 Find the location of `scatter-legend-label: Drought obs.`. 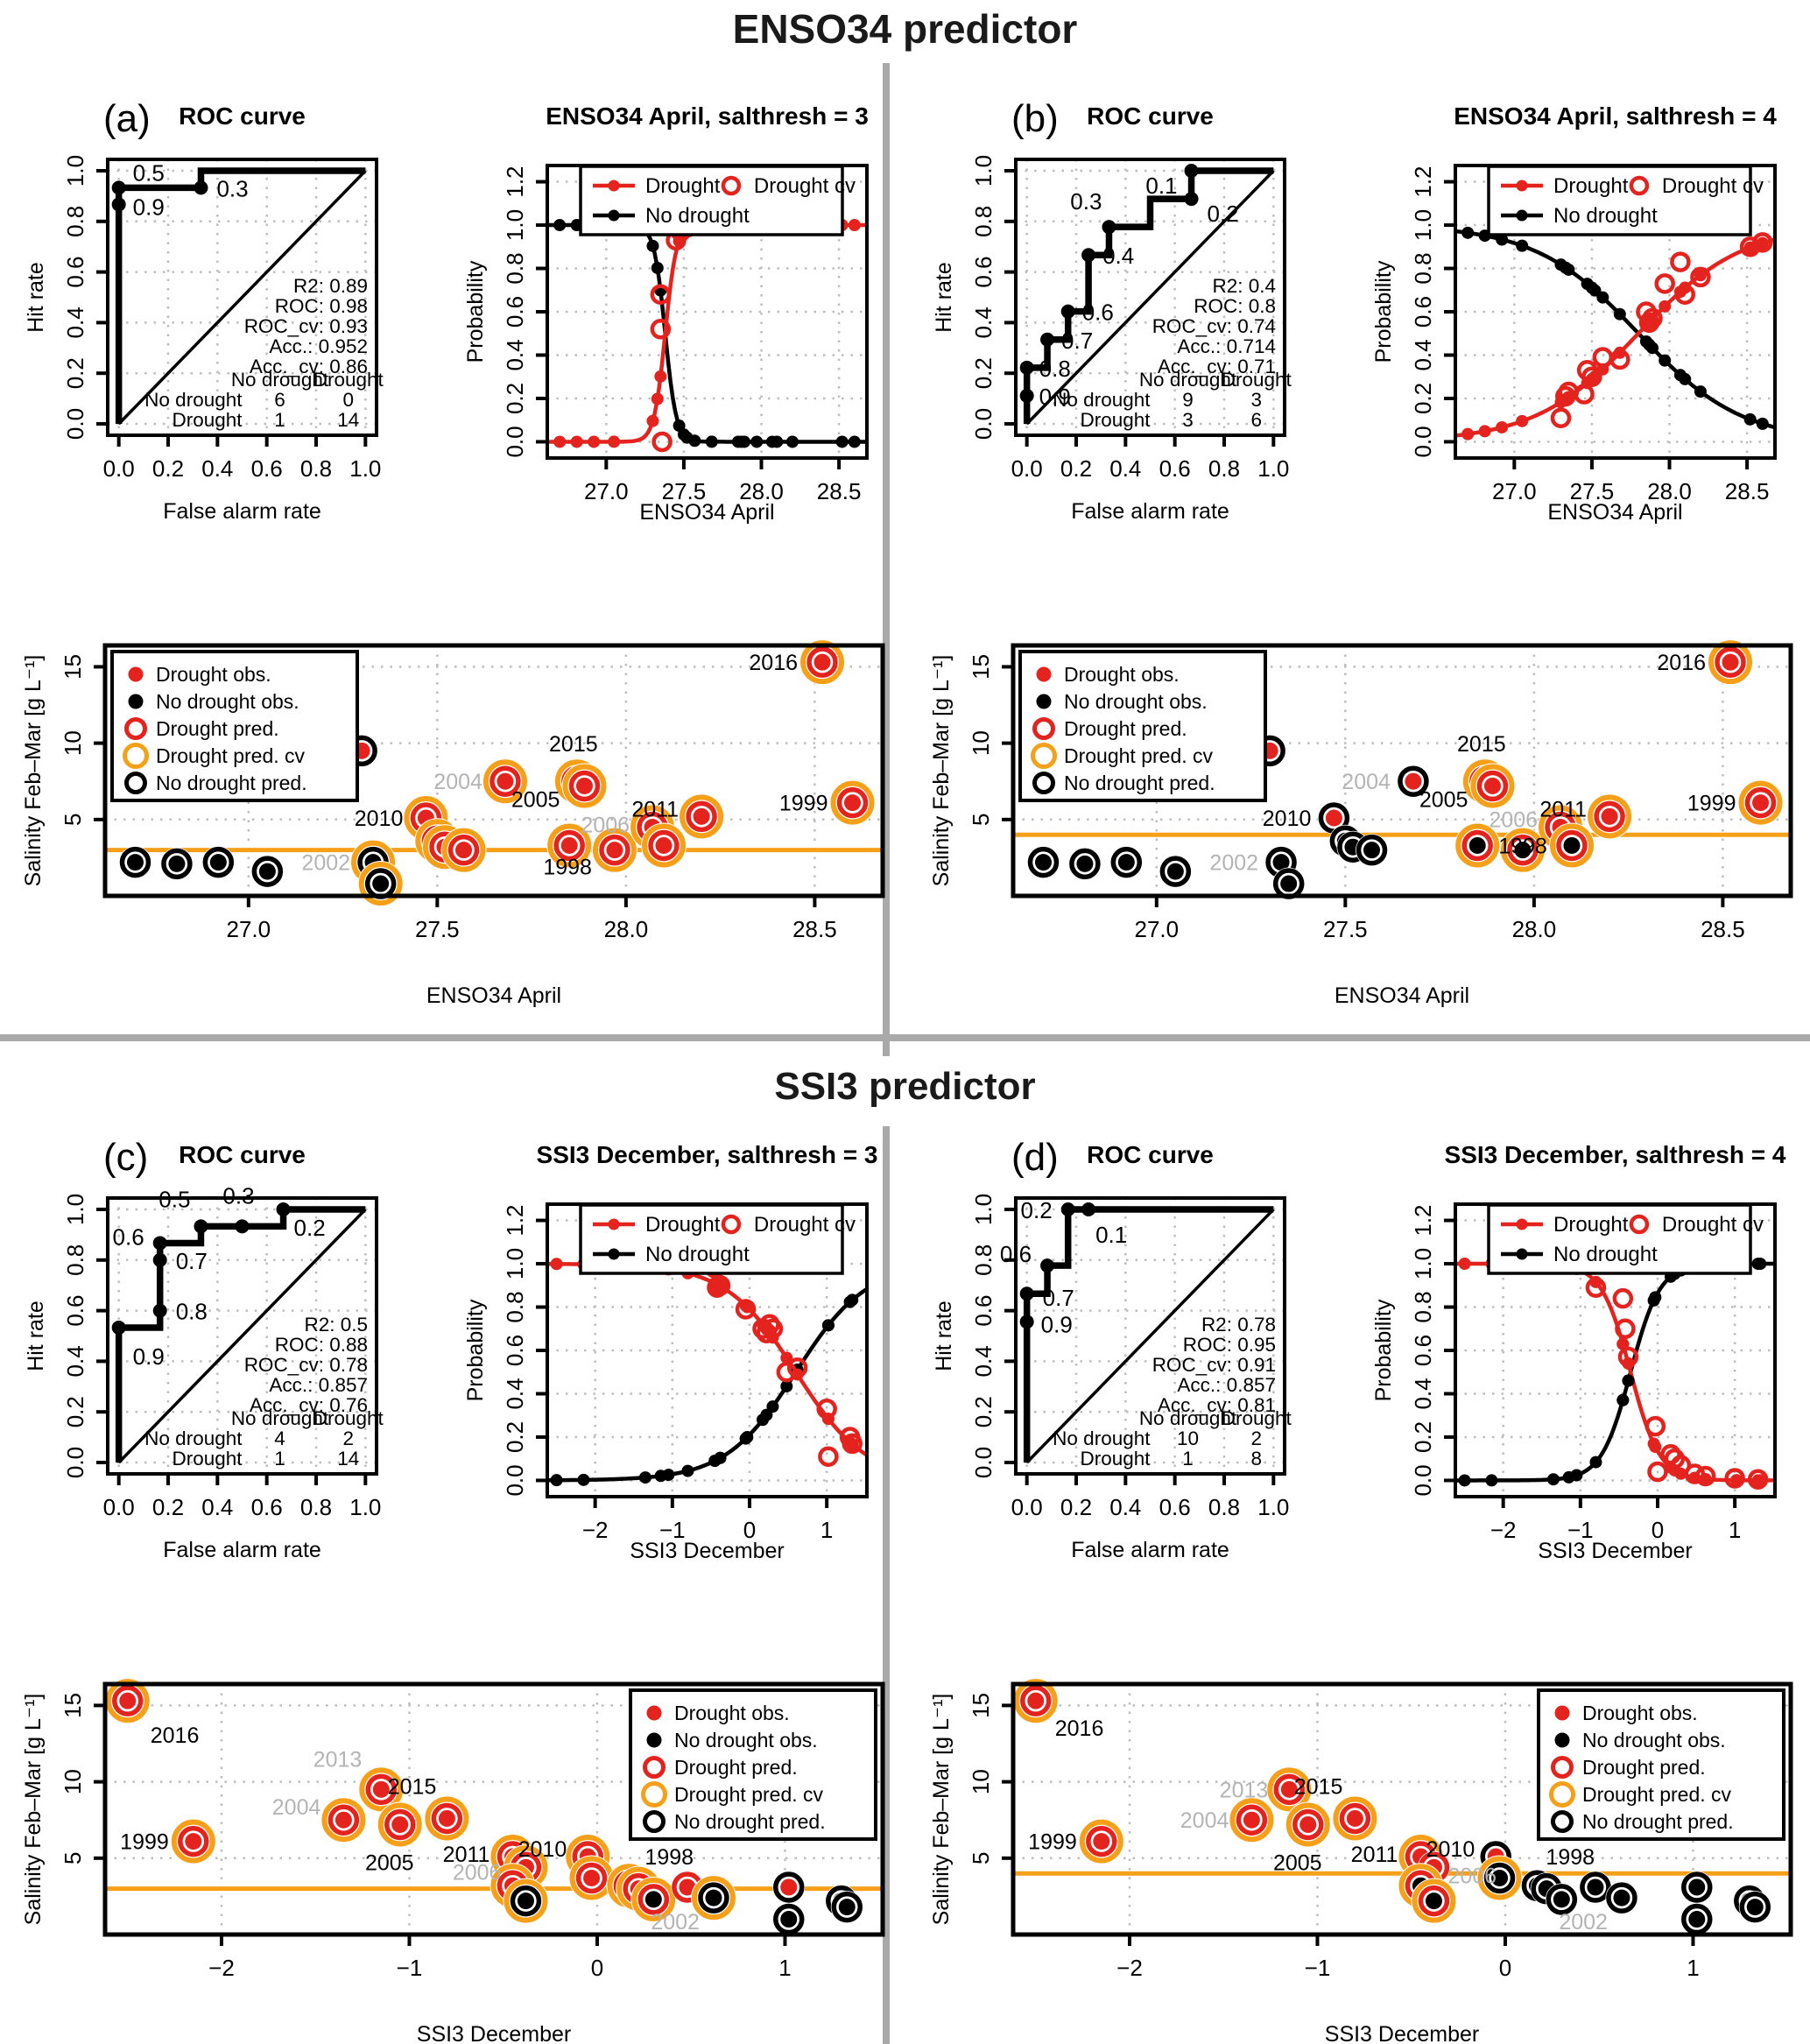

scatter-legend-label: Drought obs. is located at coordinates (732, 1713).